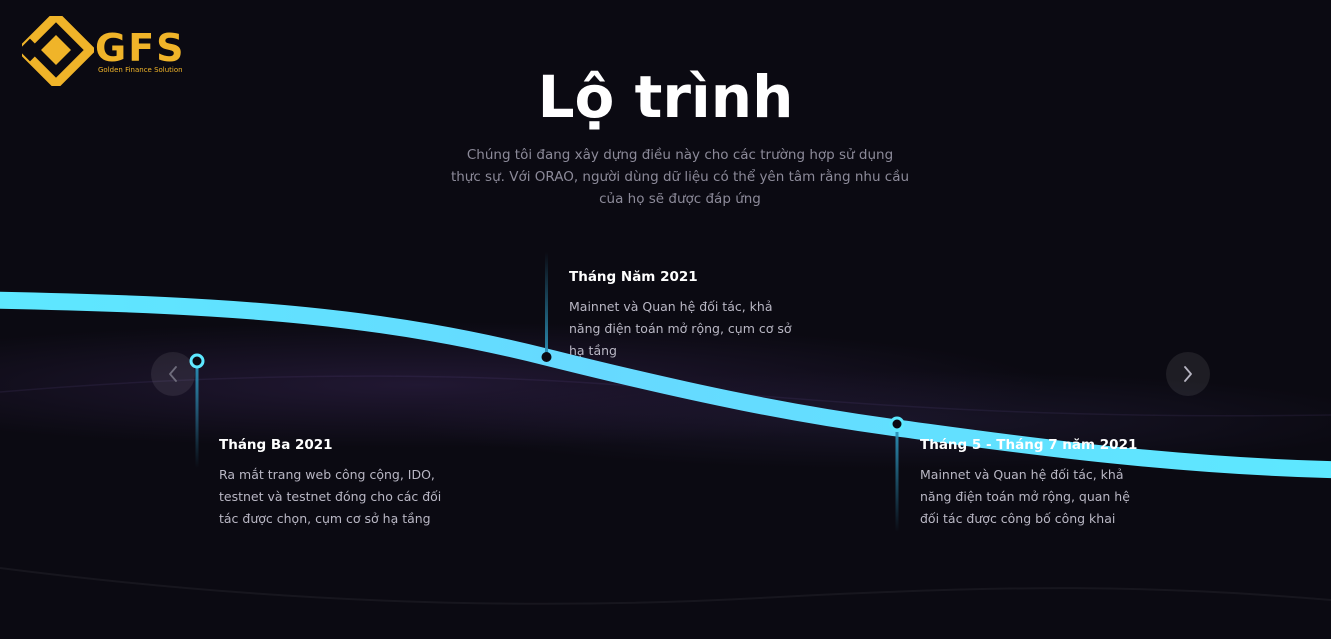 This screenshot has height=639, width=1331. Describe the element at coordinates (1029, 445) in the screenshot. I see `milestone-date: Tháng 5 - Tháng 7 năm 2021` at that location.